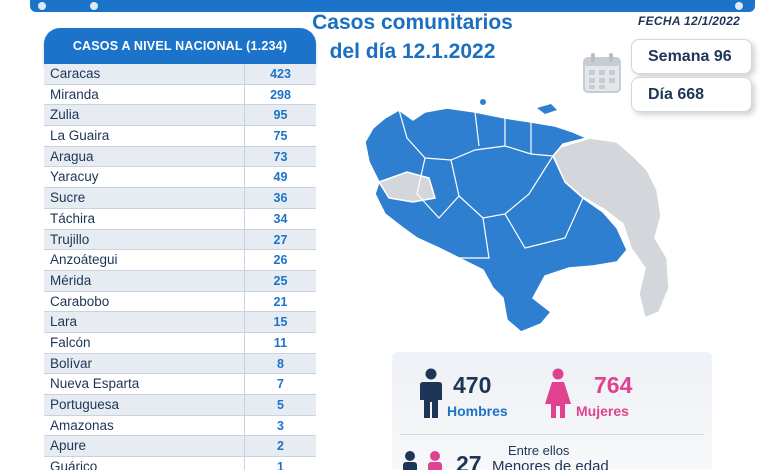 This screenshot has width=780, height=470. What do you see at coordinates (280, 425) in the screenshot?
I see `case-count: 3` at bounding box center [280, 425].